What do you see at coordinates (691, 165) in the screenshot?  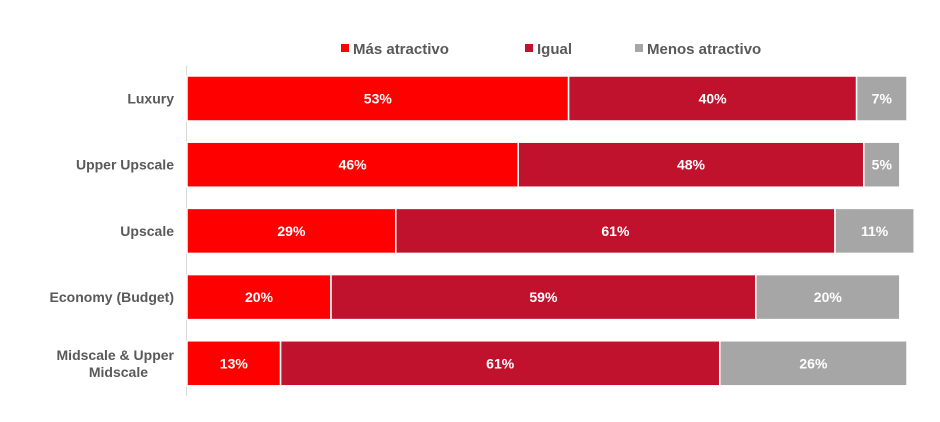 I see `data-label-igual: 48%` at bounding box center [691, 165].